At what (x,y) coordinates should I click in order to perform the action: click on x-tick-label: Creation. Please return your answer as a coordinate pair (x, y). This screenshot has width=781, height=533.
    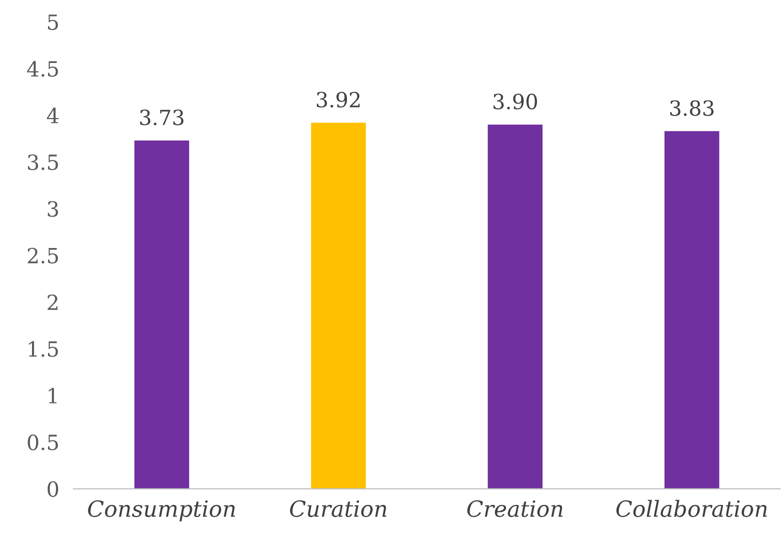
    Looking at the image, I should click on (514, 509).